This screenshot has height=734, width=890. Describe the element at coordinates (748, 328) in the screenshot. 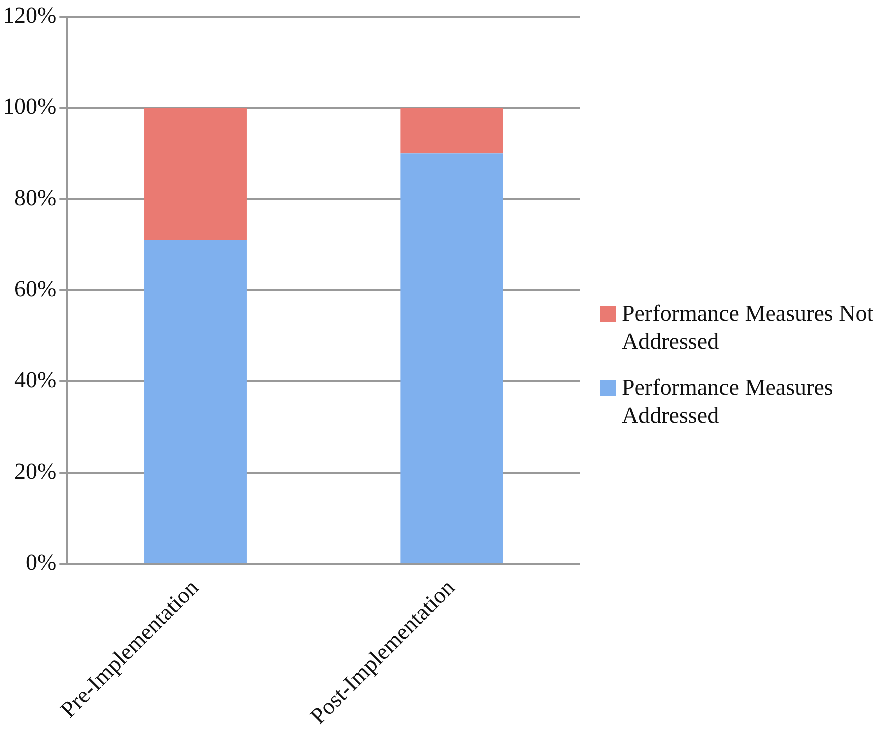

I see `legend-label: Performance Measures Not Addressed` at that location.